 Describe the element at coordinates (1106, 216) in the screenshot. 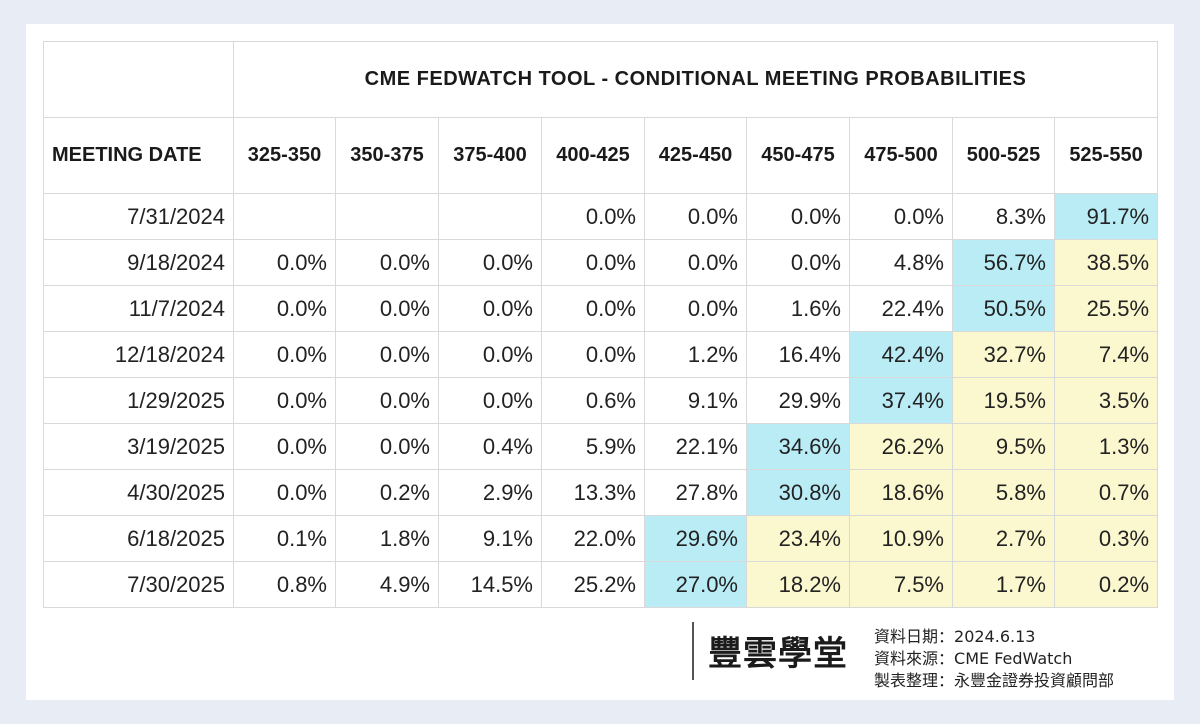

I see `probability-cell: 91.7%` at that location.